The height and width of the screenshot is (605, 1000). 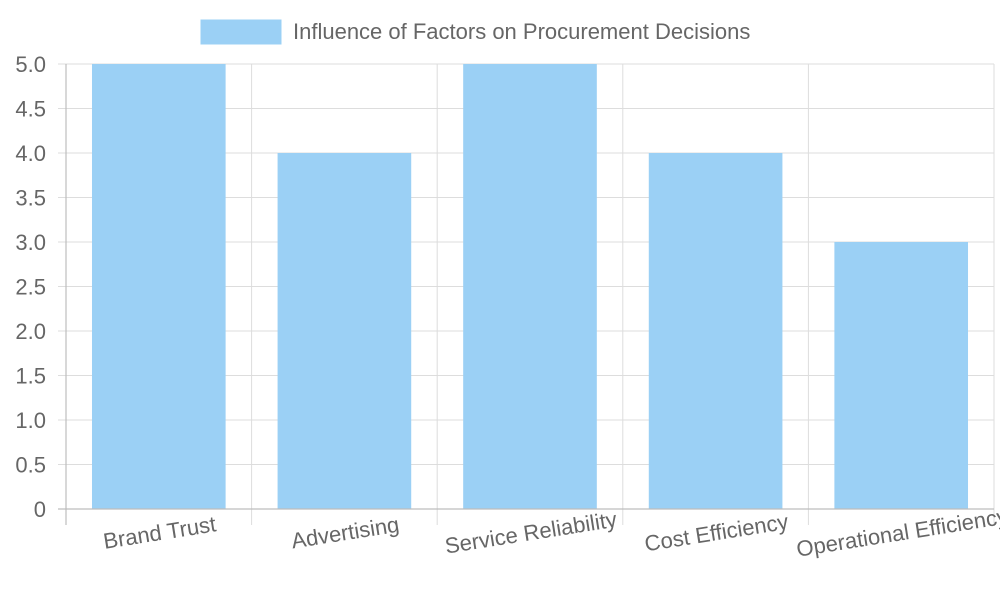 I want to click on x-tick-label: Brand Trust, so click(x=160, y=532).